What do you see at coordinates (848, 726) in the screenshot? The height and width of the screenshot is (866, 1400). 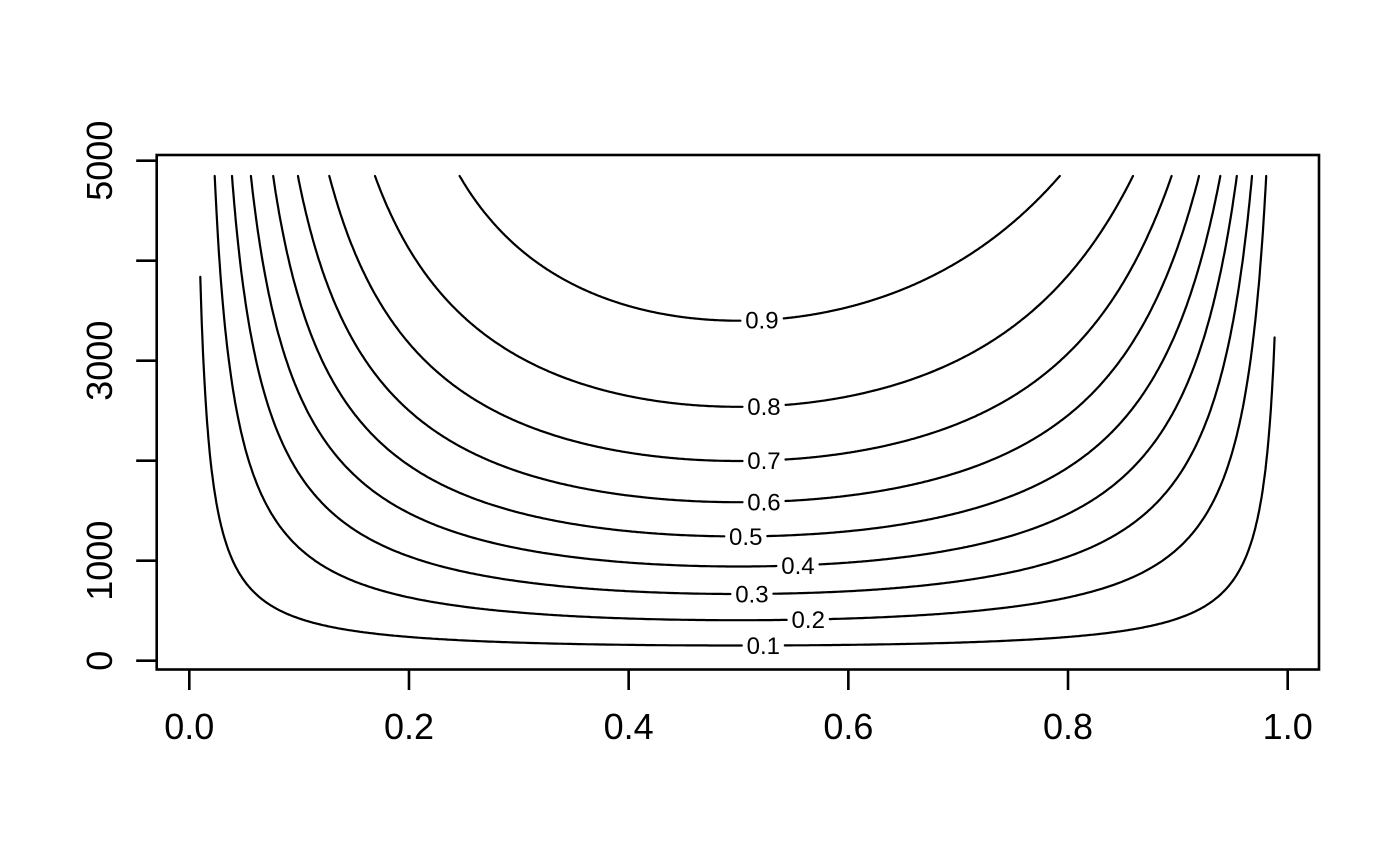 I see `x-tick-label: 0.6` at bounding box center [848, 726].